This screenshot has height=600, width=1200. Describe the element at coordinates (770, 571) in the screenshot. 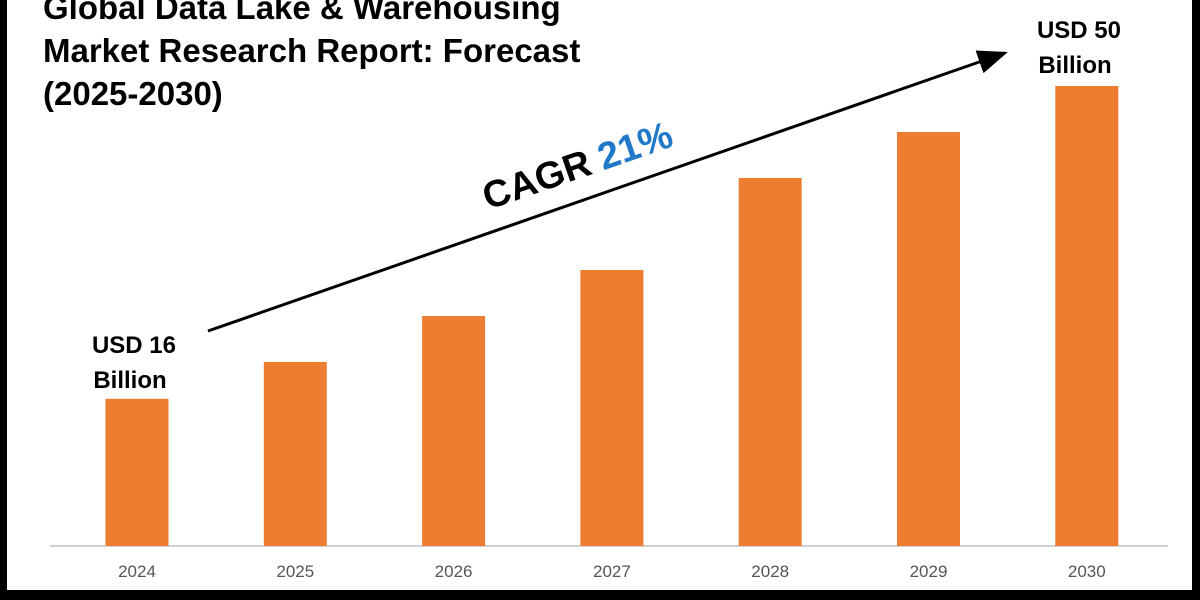

I see `x-tick-label: 2028` at that location.